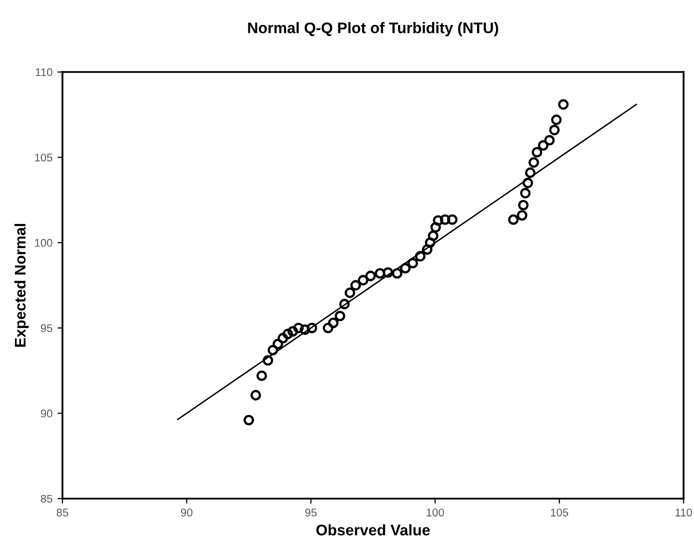  Describe the element at coordinates (311, 512) in the screenshot. I see `x-tick-label: 95` at that location.